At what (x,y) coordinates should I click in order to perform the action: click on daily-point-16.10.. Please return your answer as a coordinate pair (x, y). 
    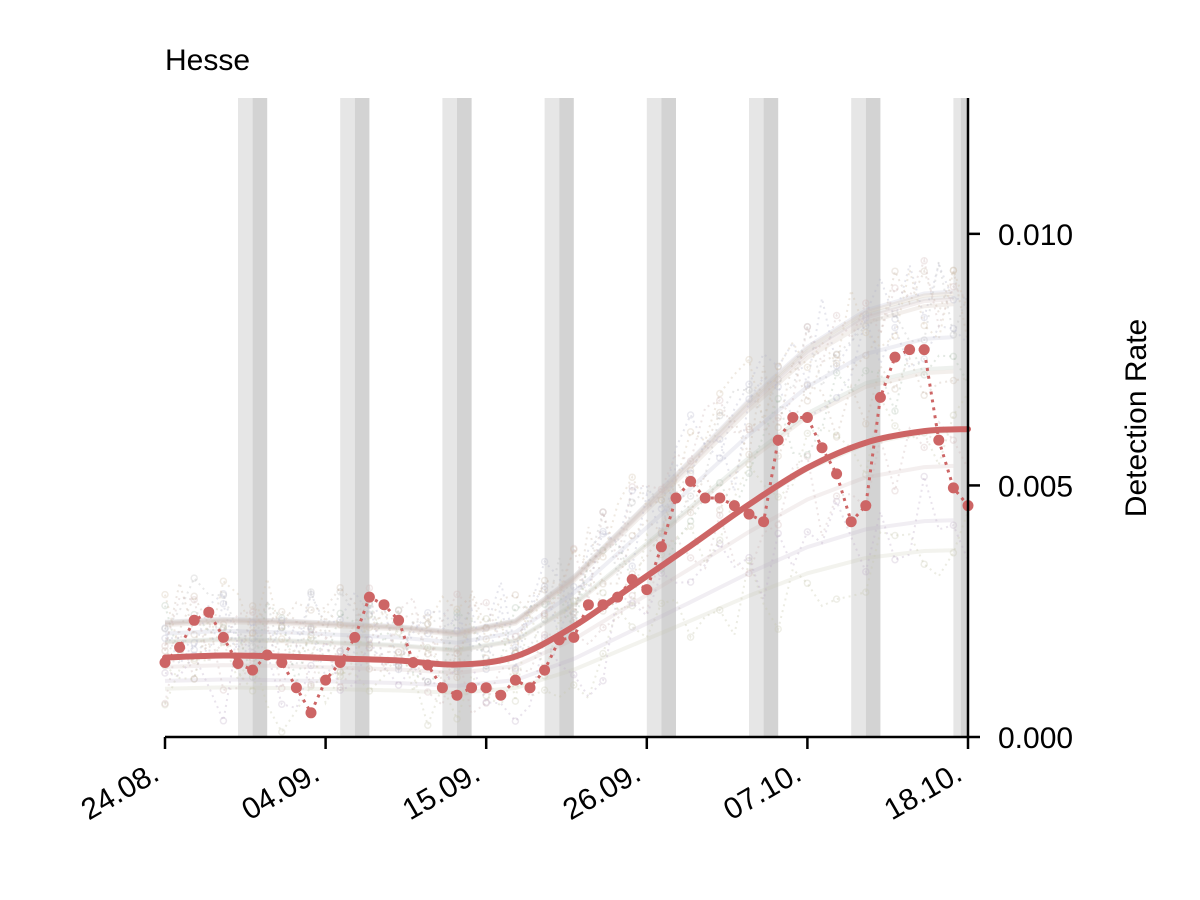
    Looking at the image, I should click on (939, 440).